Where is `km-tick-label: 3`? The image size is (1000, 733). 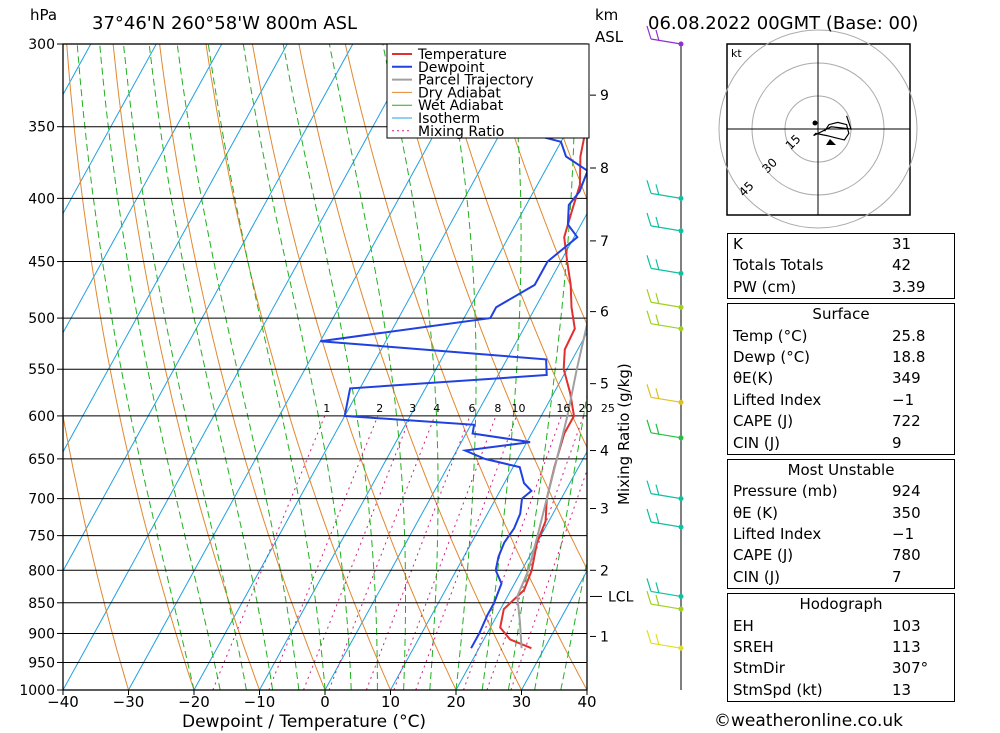
km-tick-label: 3 is located at coordinates (604, 509).